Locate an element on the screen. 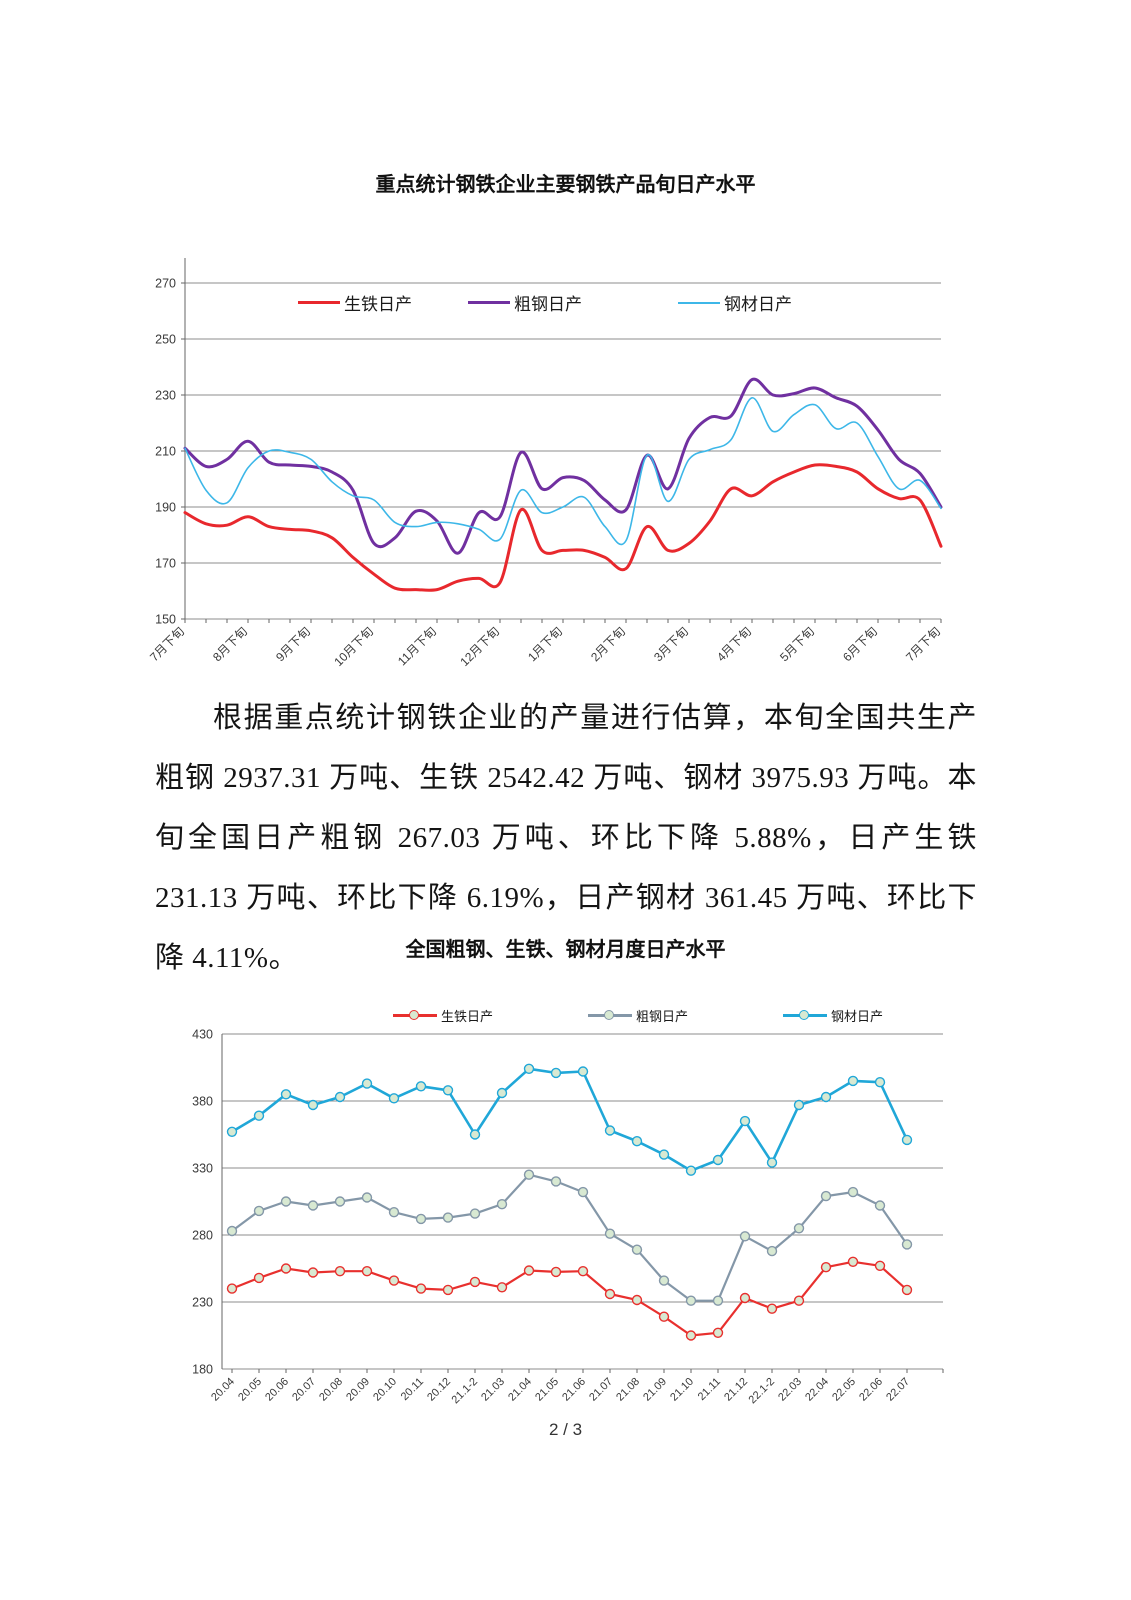 This screenshot has width=1131, height=1600. svg-text: 430 is located at coordinates (202, 1035).